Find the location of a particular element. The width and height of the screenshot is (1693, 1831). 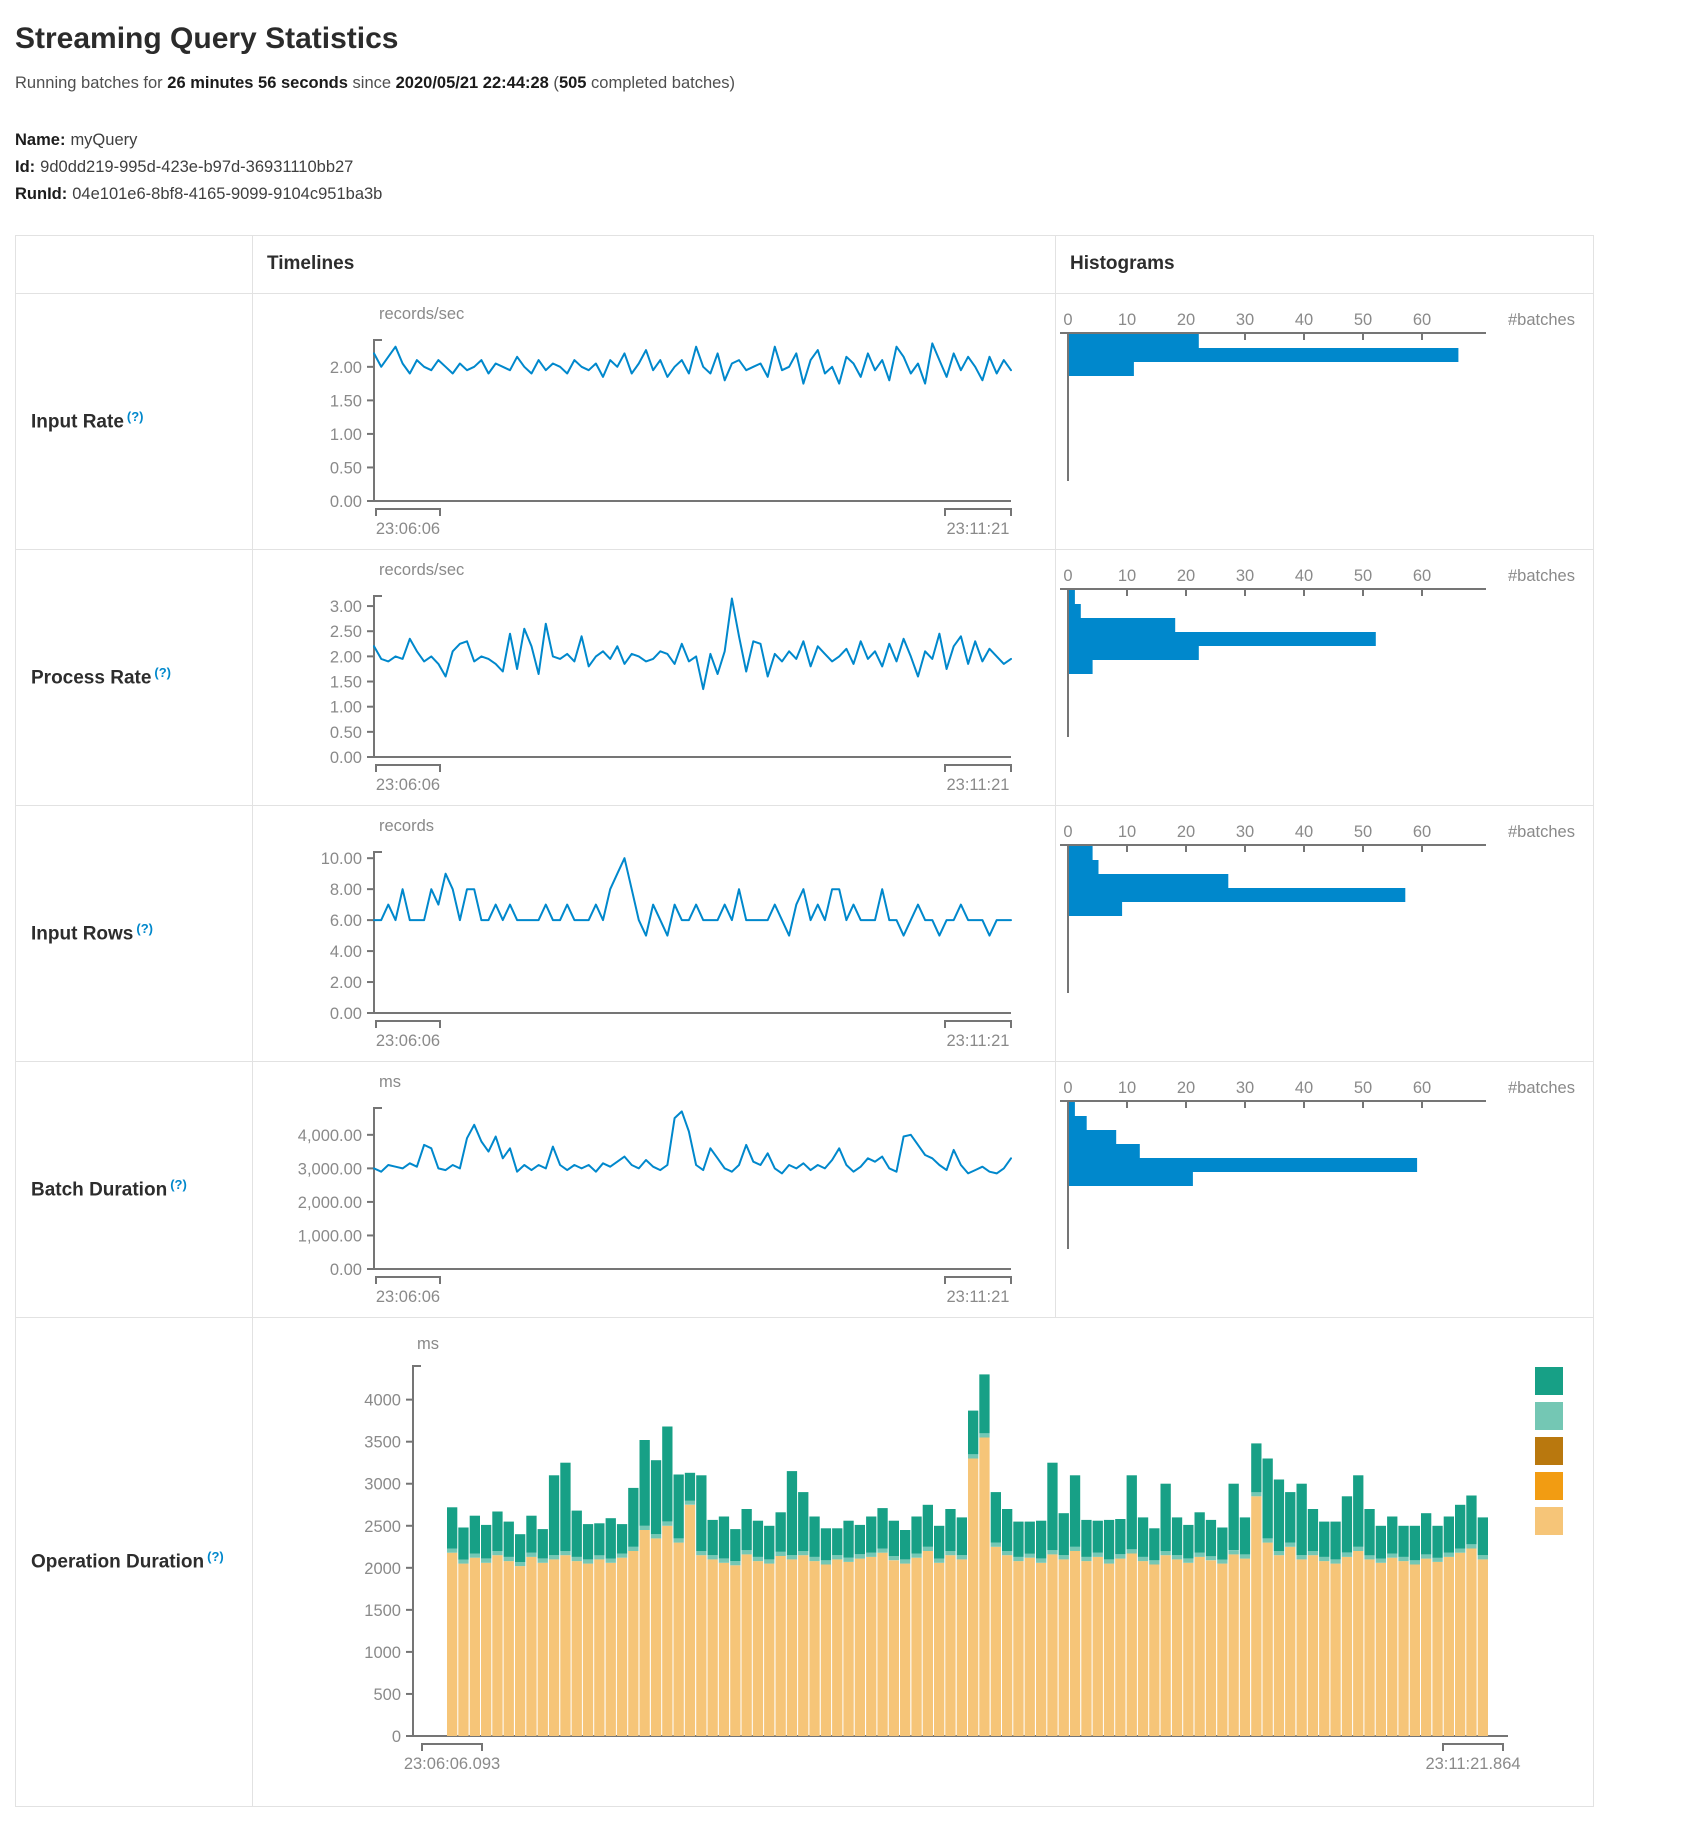

svg-text: 0.00 is located at coordinates (346, 502).